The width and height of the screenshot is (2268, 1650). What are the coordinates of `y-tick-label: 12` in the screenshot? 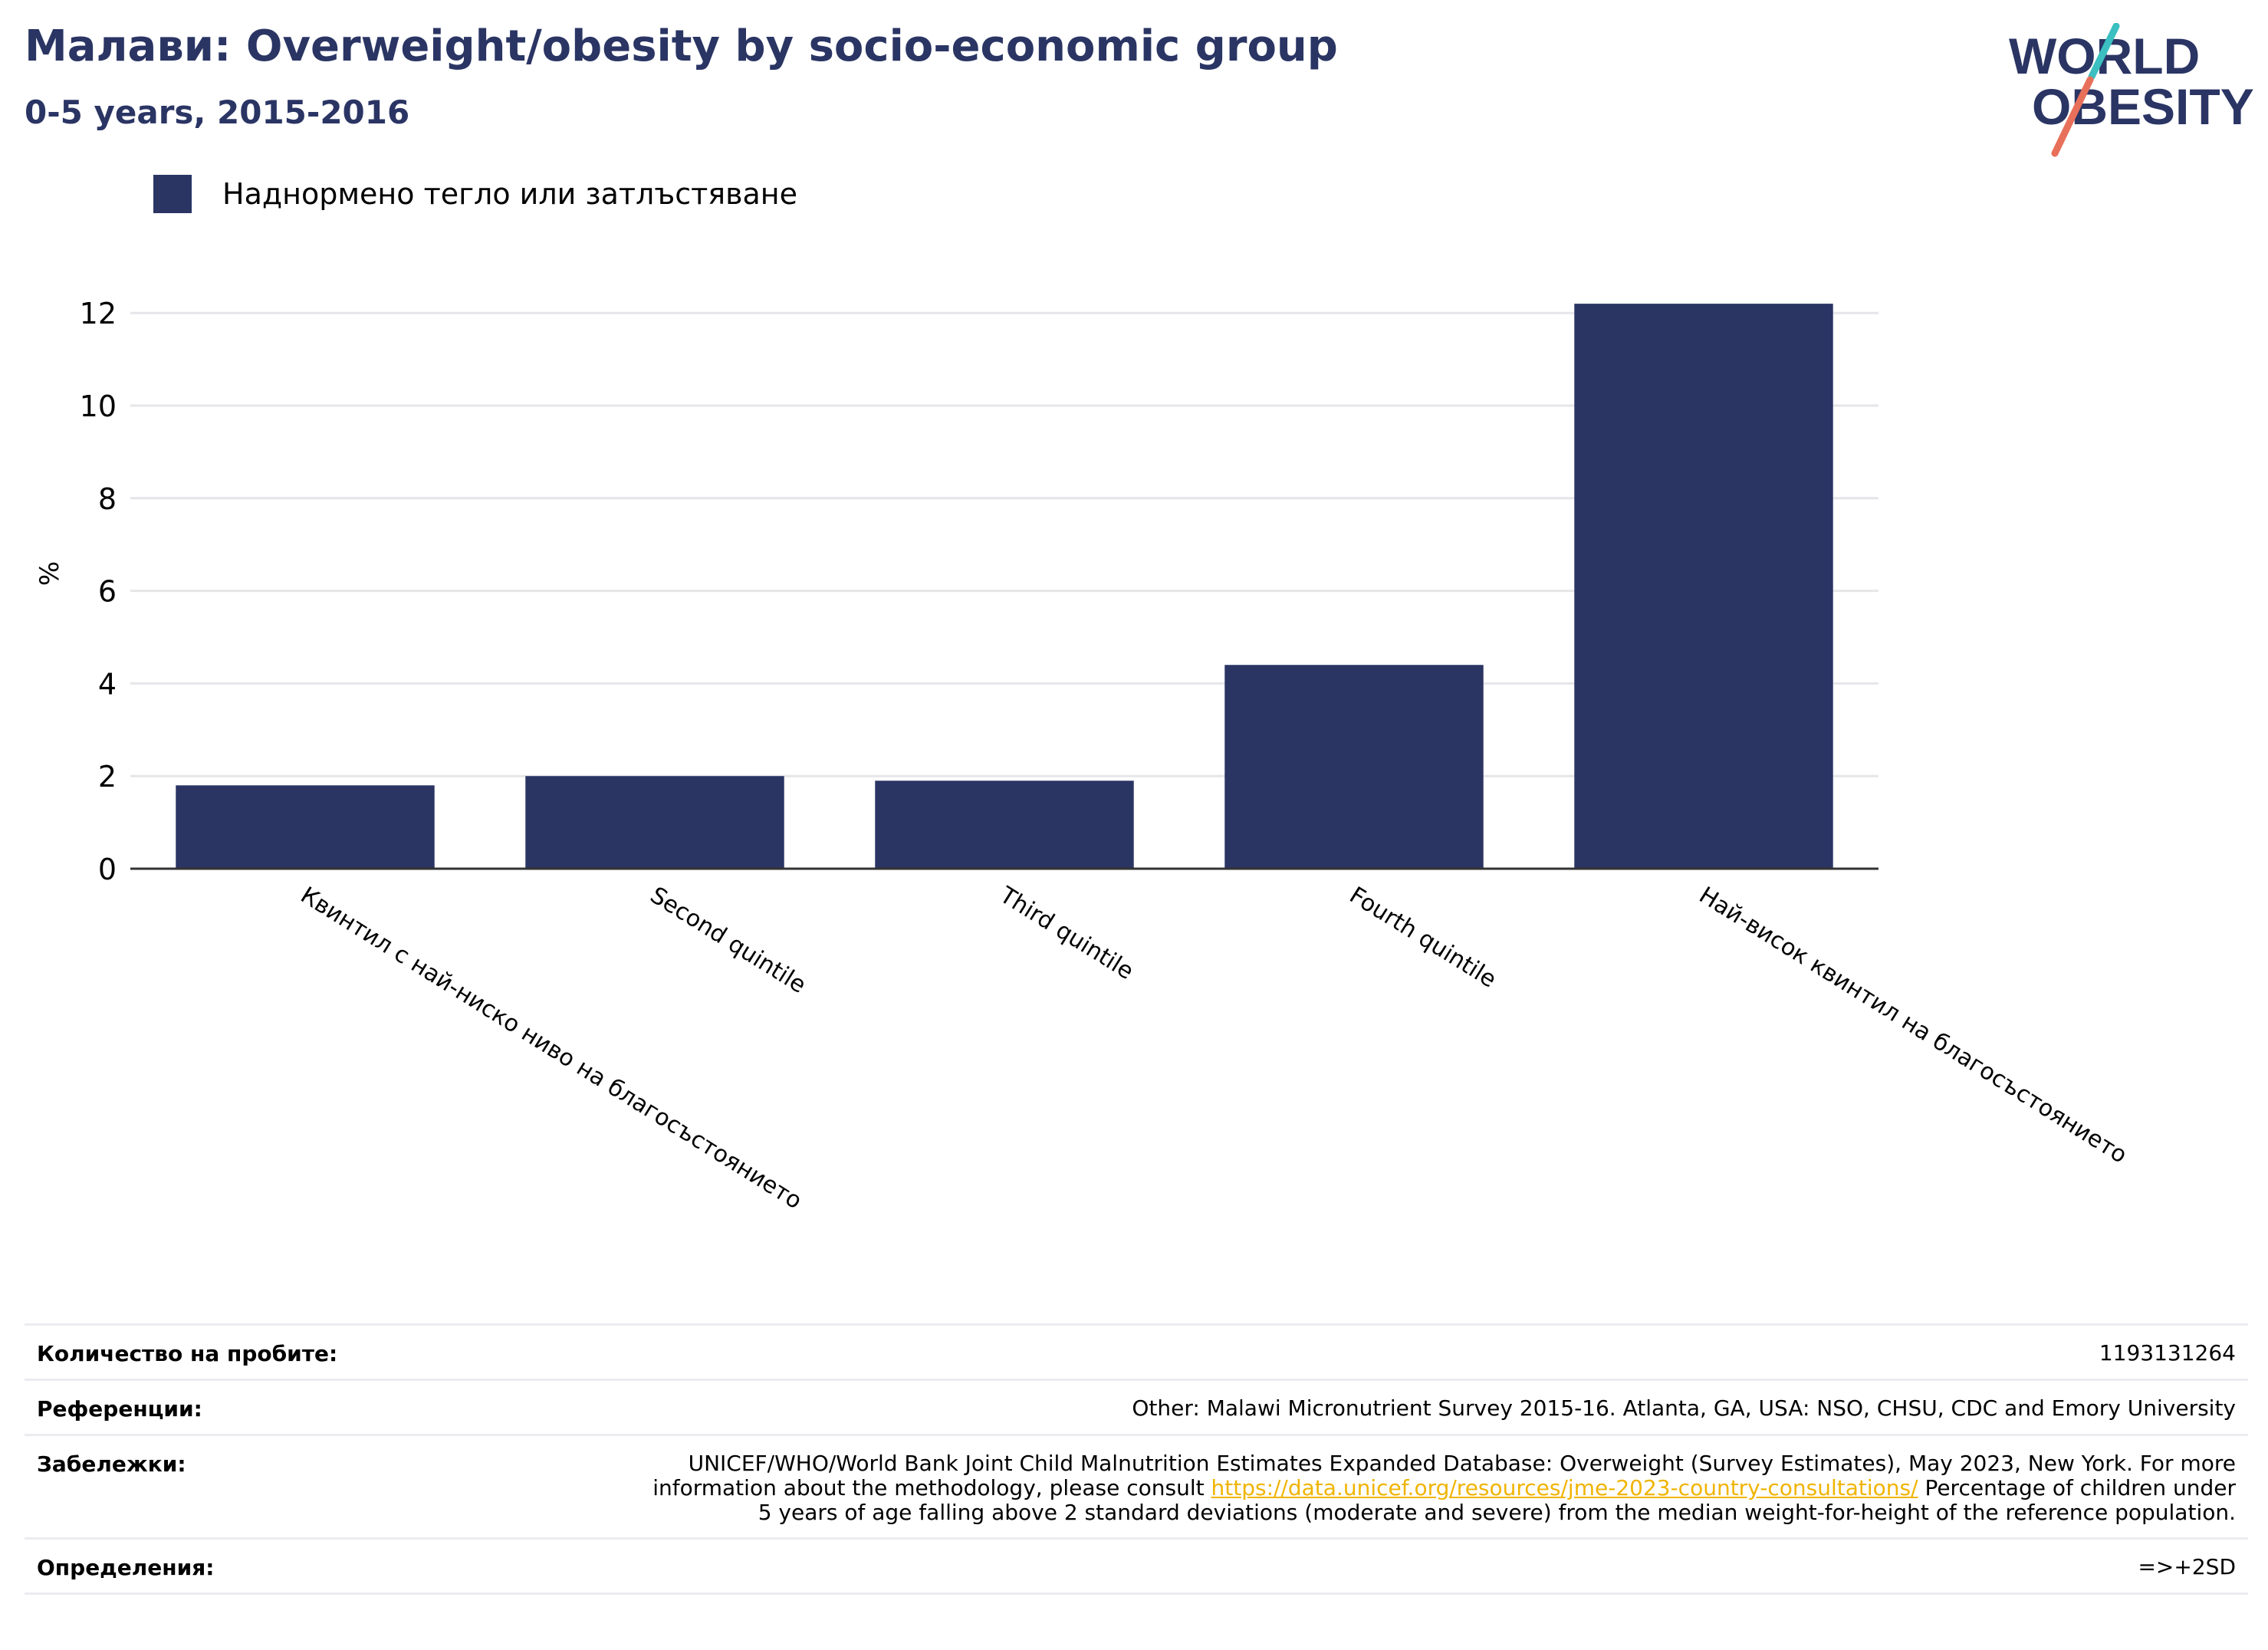 It's located at (98, 313).